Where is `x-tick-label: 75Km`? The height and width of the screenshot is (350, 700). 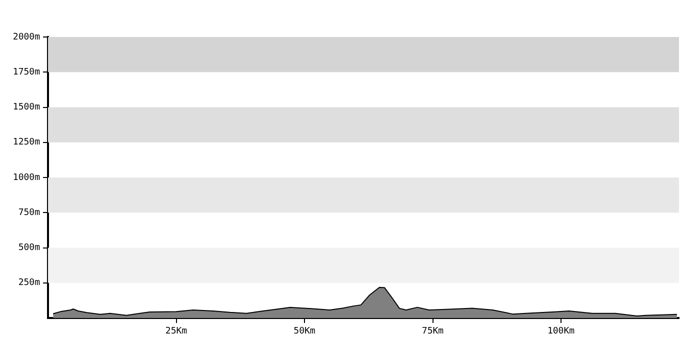 x-tick-label: 75Km is located at coordinates (433, 331).